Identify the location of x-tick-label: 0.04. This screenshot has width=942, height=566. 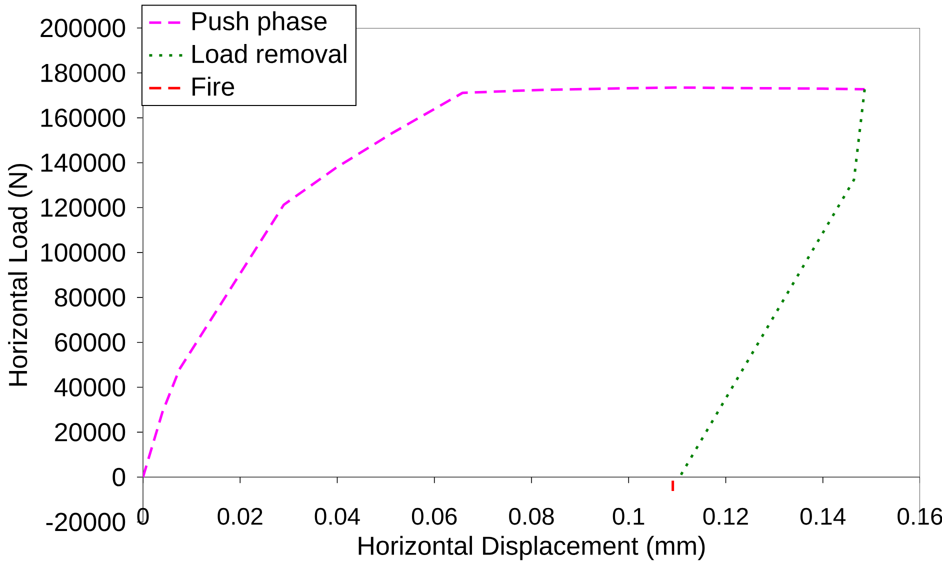
(337, 516).